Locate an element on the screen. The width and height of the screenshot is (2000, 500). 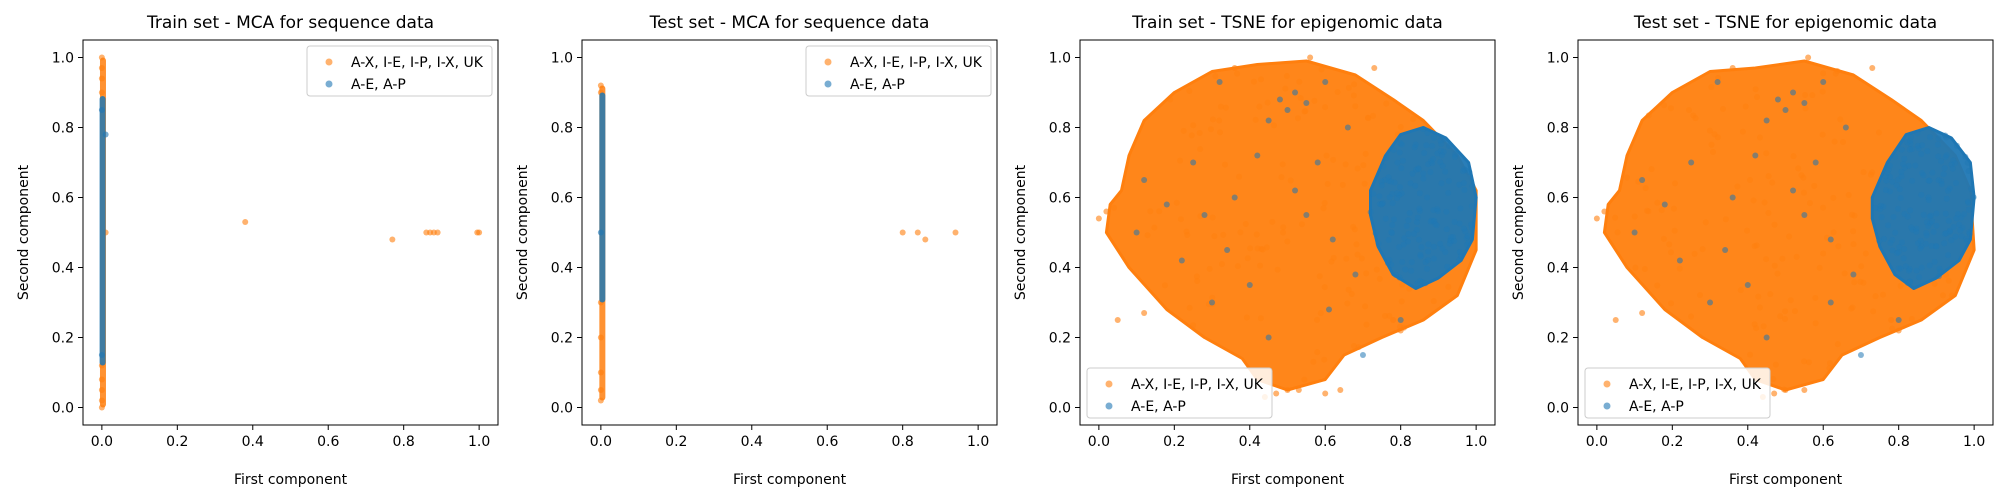
y-tick-label: 0.4 is located at coordinates (1558, 269).